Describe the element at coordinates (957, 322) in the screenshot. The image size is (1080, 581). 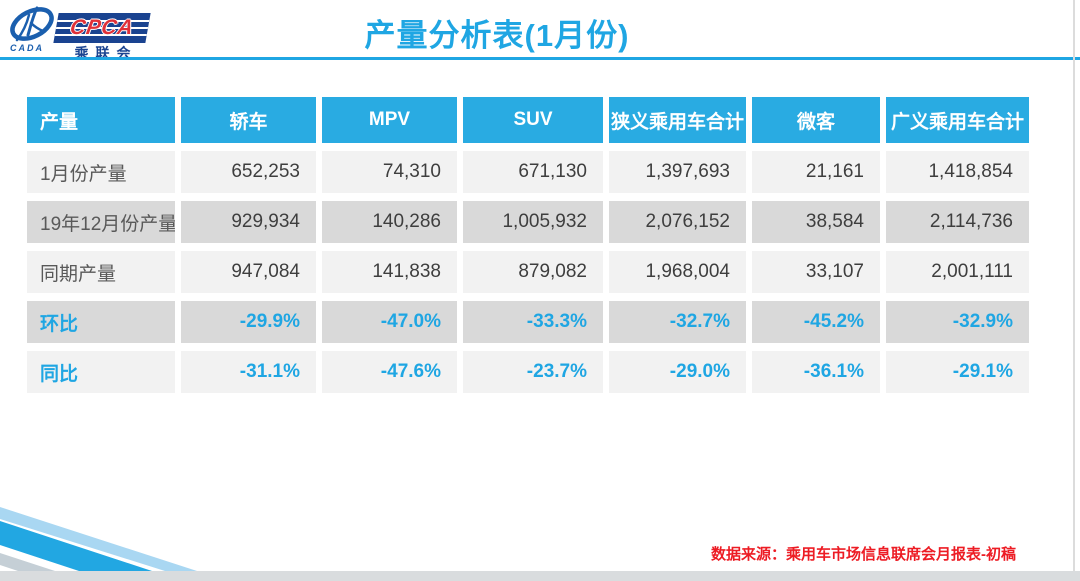
I see `cell: -32.9%` at that location.